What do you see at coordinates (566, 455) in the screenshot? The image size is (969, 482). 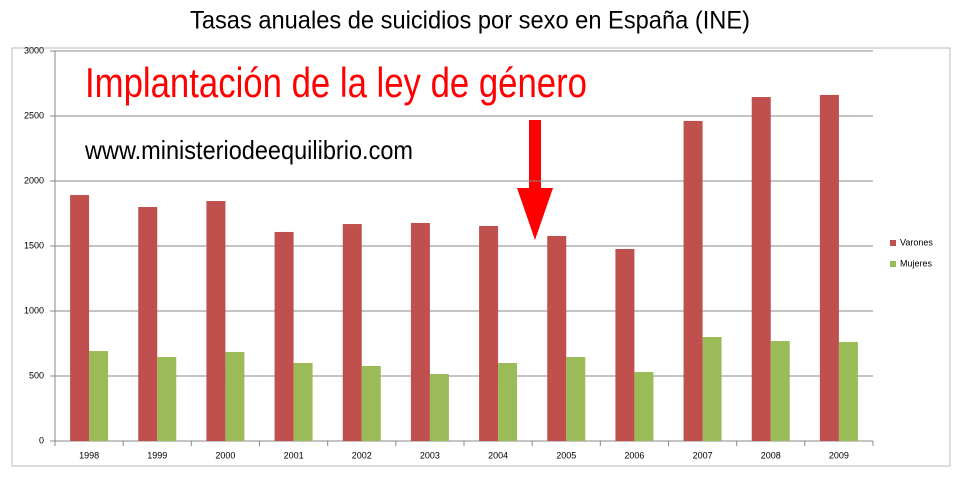 I see `x-tick-label: 2005` at bounding box center [566, 455].